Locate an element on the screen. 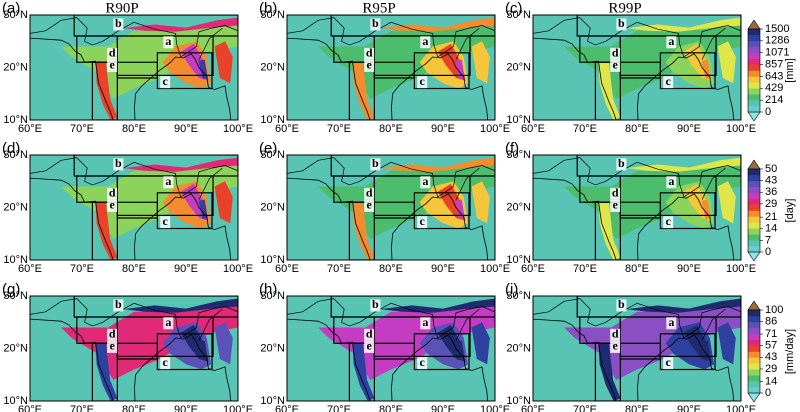  colorbar-tick-label: 14 is located at coordinates (771, 381).